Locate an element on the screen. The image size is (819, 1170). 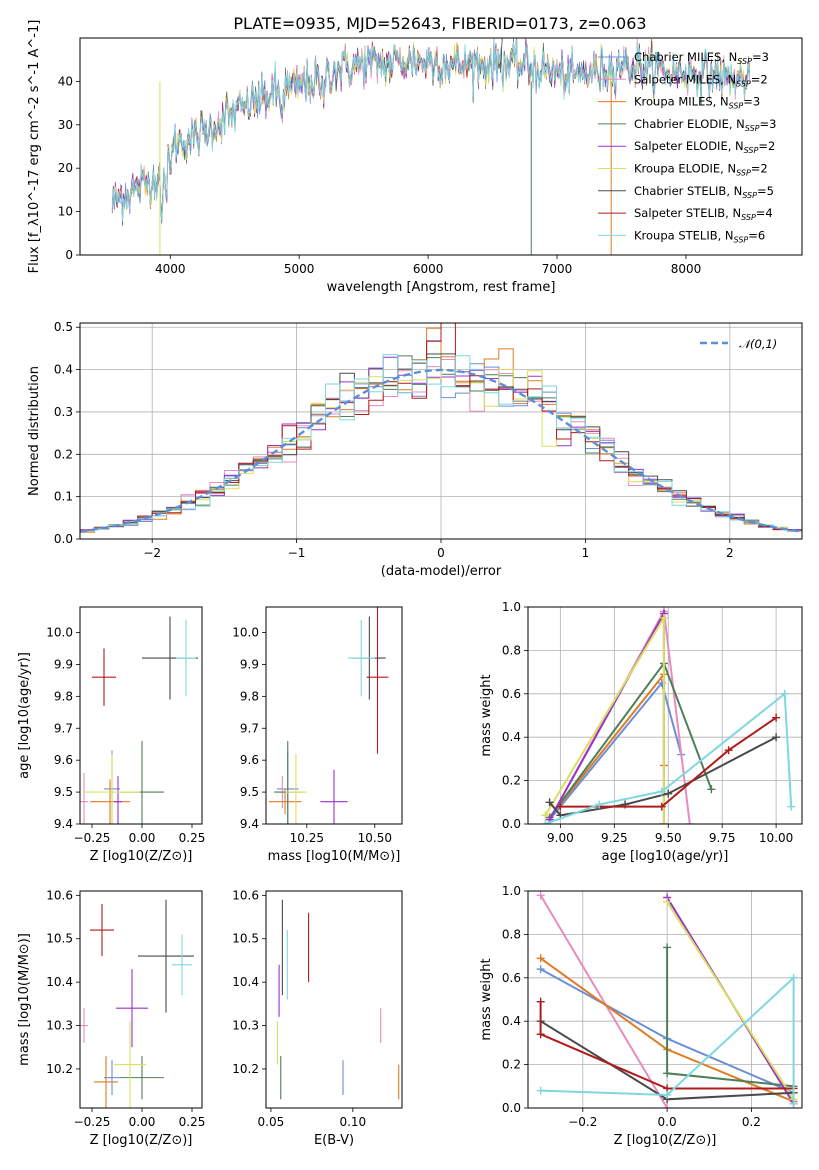
normal-curve is located at coordinates (441, 450).